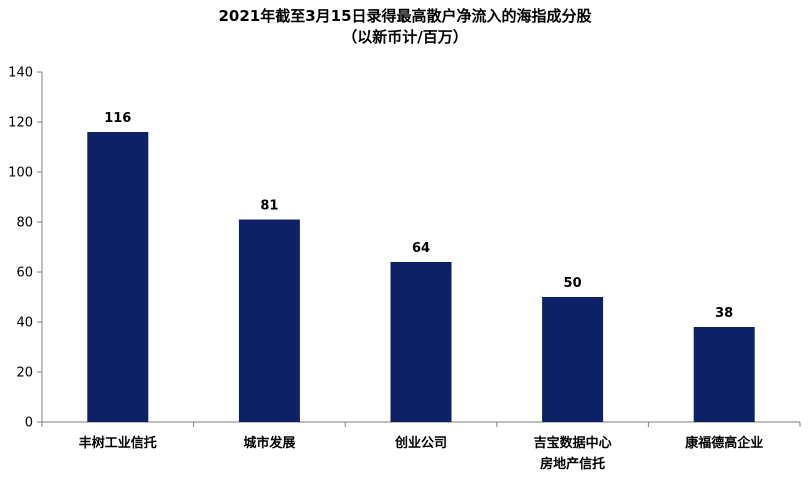 The height and width of the screenshot is (477, 810). I want to click on x-tick-label: 创业公司, so click(420, 443).